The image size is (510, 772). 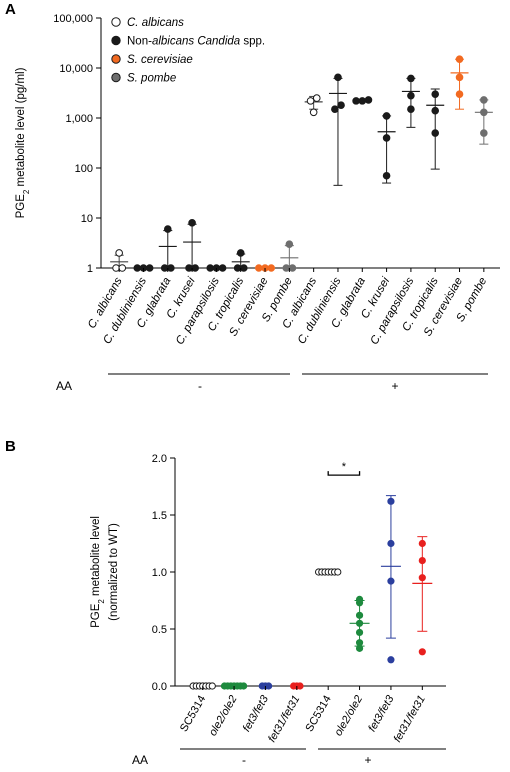 I want to click on aa-group-plus-b: +, so click(x=367, y=760).